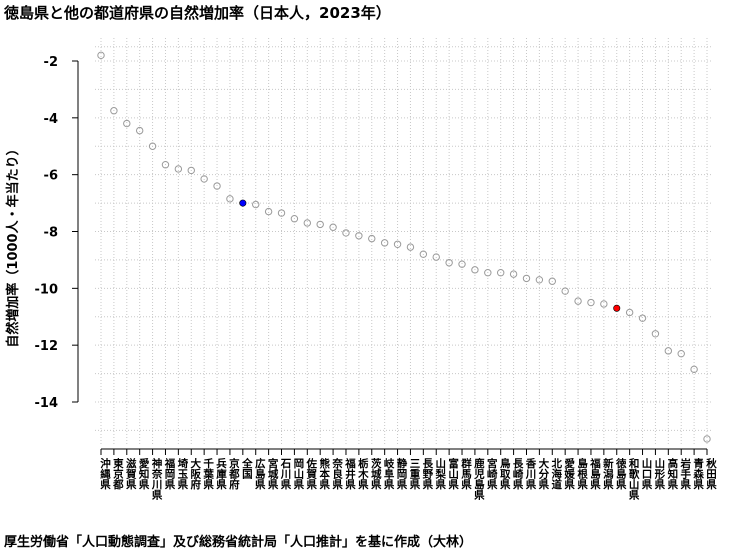  Describe the element at coordinates (260, 473) in the screenshot. I see `x-tick-label: 広島県` at that location.